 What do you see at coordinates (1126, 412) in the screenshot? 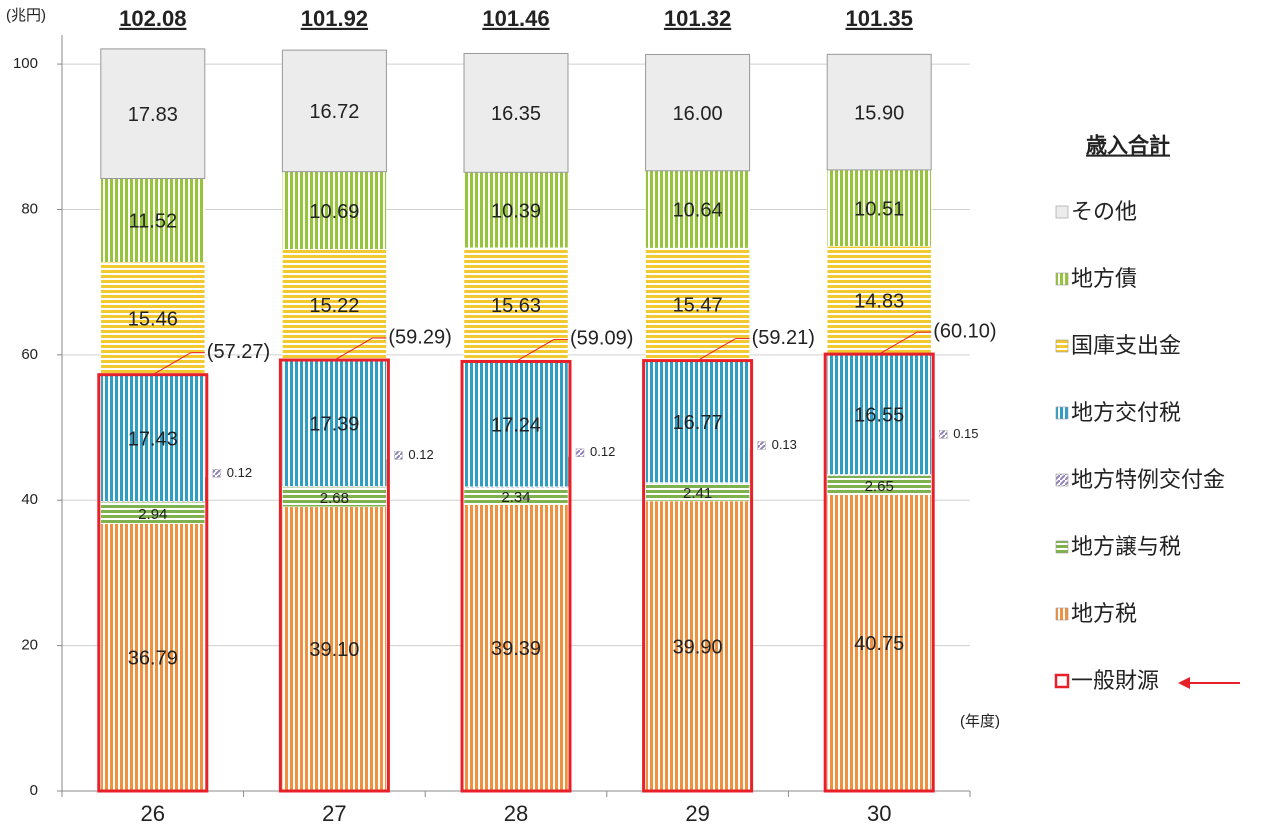
I see `legend-label: 地方交付税` at bounding box center [1126, 412].